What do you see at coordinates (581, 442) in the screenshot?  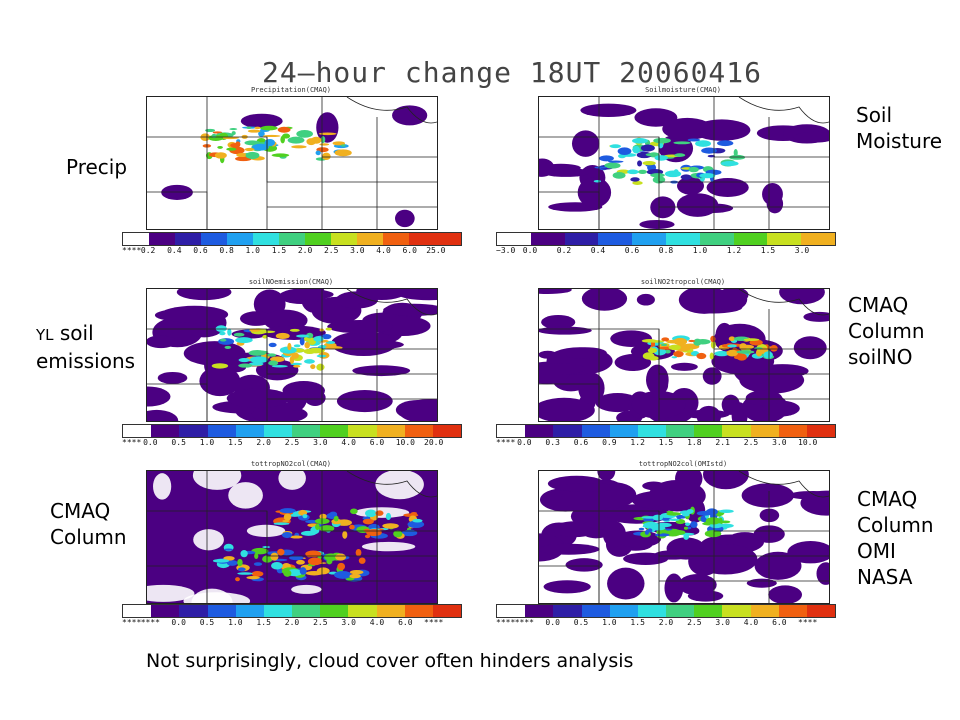 I see `colorbar-tick-label: 0.6` at bounding box center [581, 442].